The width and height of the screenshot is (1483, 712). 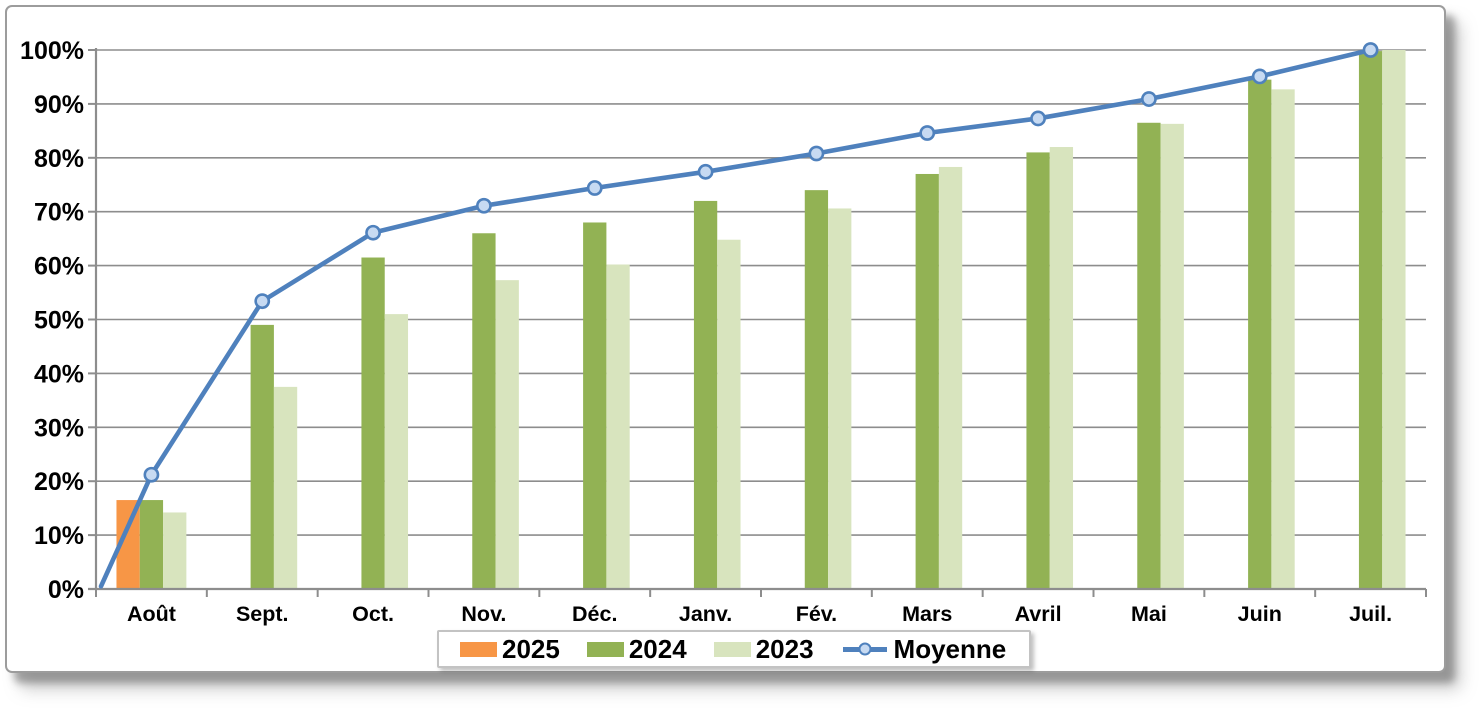 I want to click on bar-2023-Mai, so click(x=1172, y=356).